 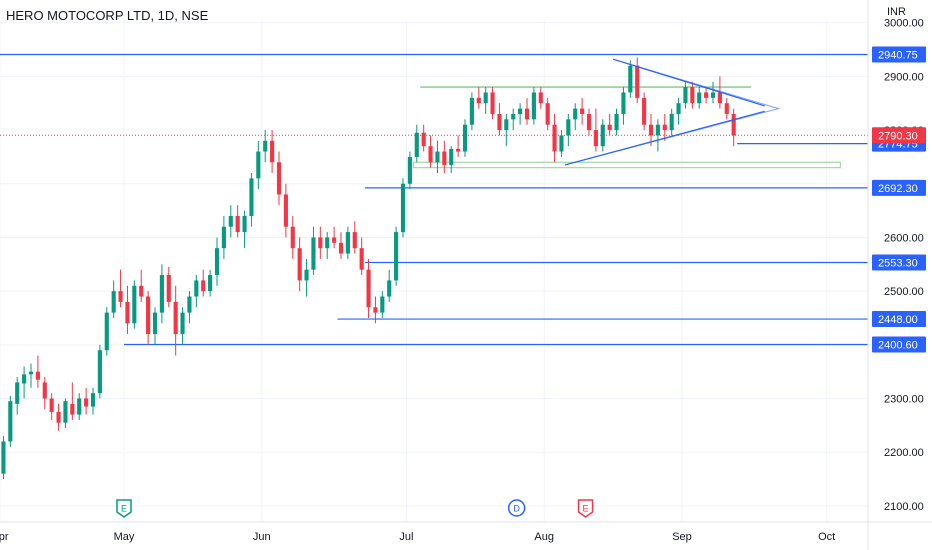 What do you see at coordinates (826, 537) in the screenshot?
I see `x-tick-label: Oct` at bounding box center [826, 537].